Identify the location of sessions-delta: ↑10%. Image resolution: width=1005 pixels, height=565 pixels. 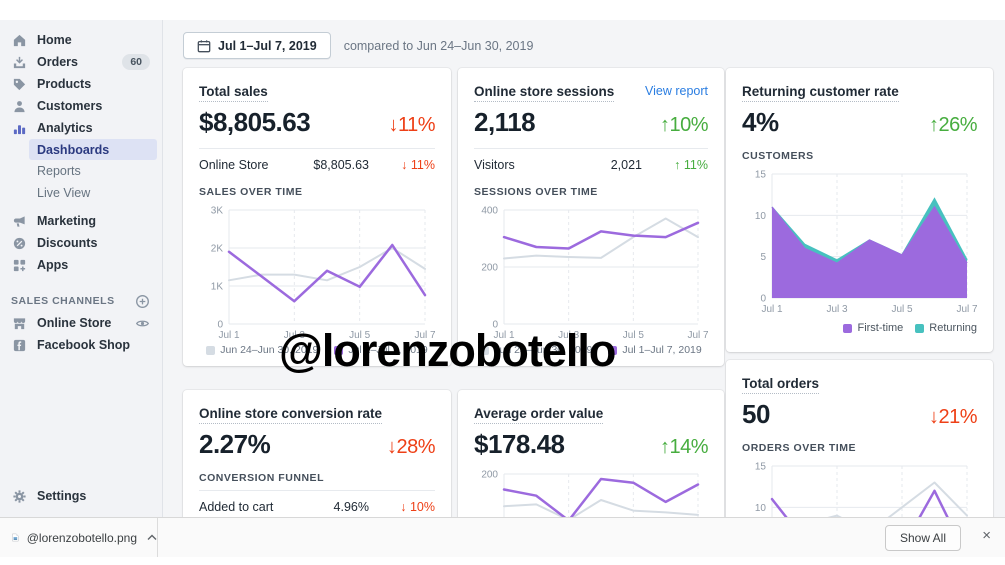
(684, 125).